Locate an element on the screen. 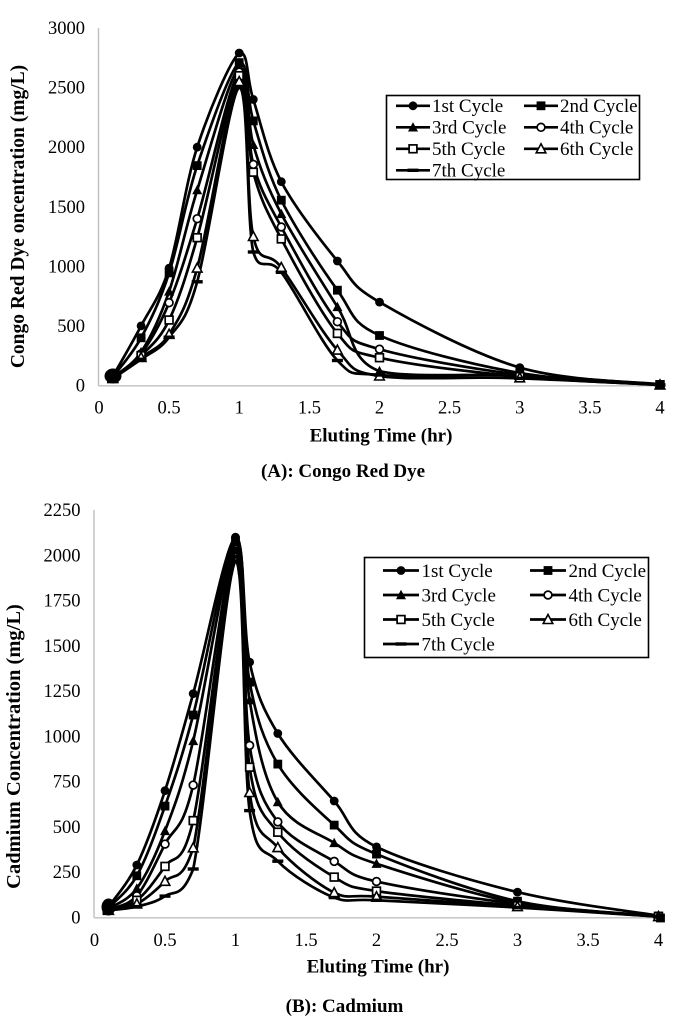 Image resolution: width=685 pixels, height=1026 pixels. svg-text: Cadmium Concentration (mg/L) is located at coordinates (14, 746).